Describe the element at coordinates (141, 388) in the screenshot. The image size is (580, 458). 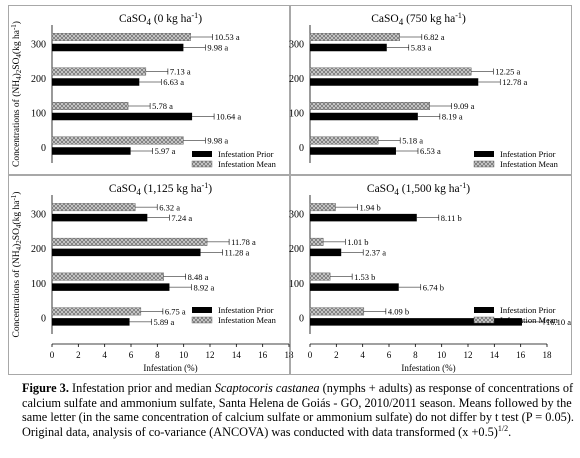
I see `caption-text-1: Infestation prior and median` at that location.